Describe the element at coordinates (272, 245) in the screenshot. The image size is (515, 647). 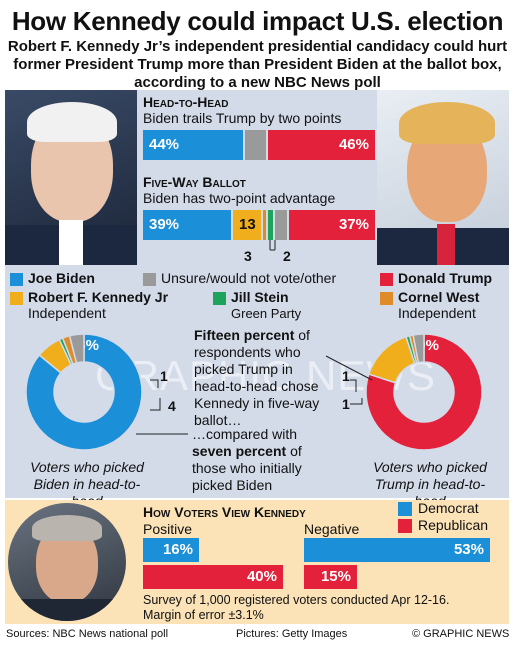
I see `five-way-leaders` at that location.